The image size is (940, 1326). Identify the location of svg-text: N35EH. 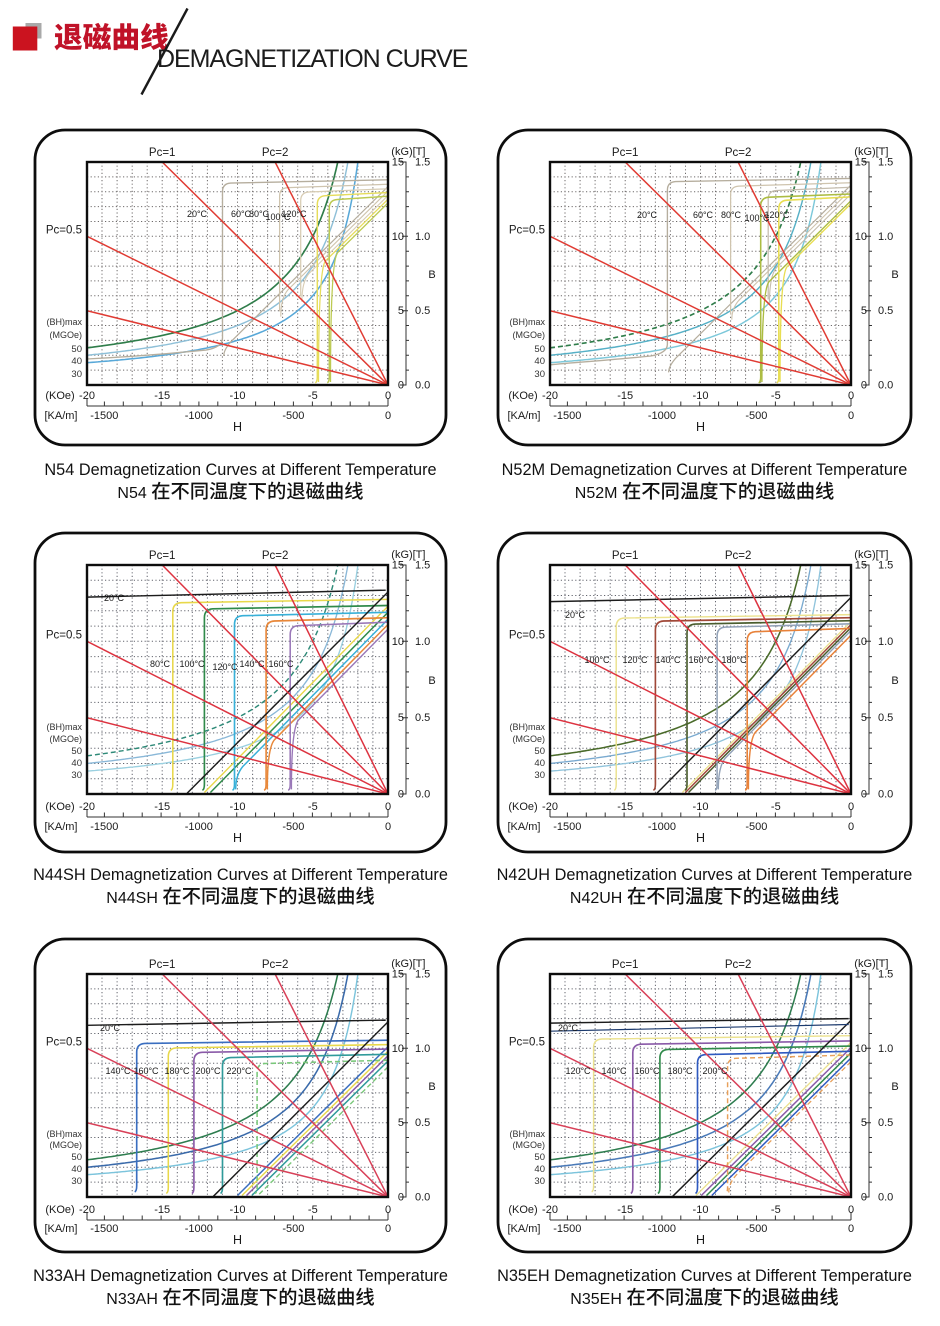
(596, 1299).